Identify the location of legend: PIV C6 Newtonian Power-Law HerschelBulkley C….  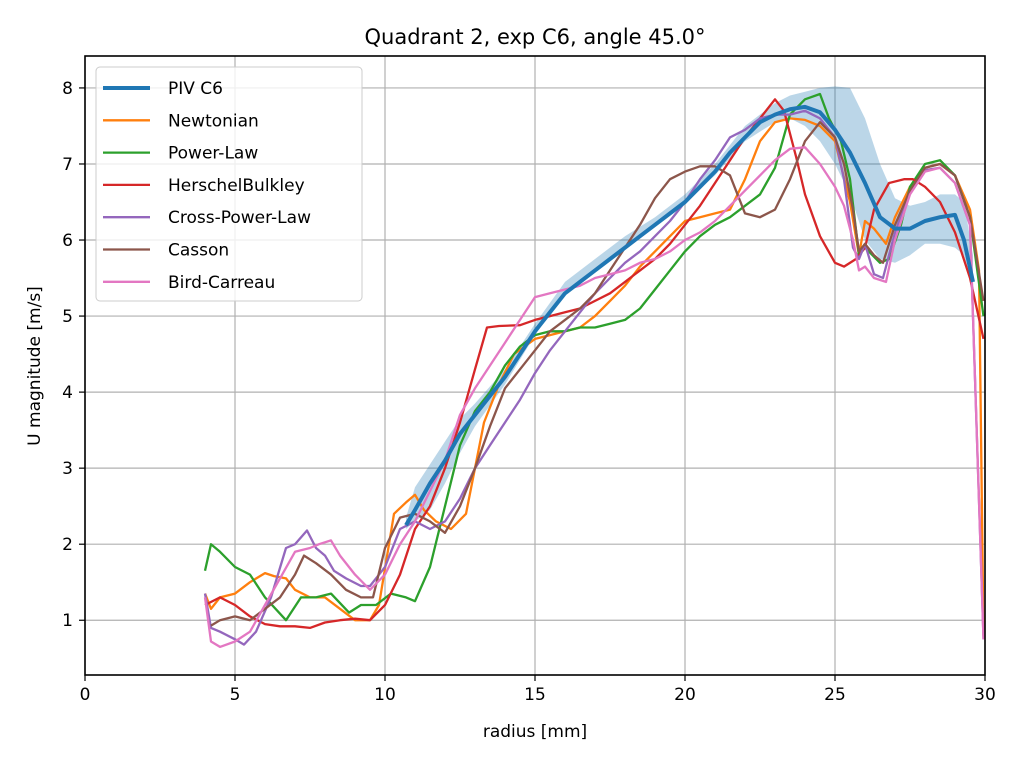
(229, 184).